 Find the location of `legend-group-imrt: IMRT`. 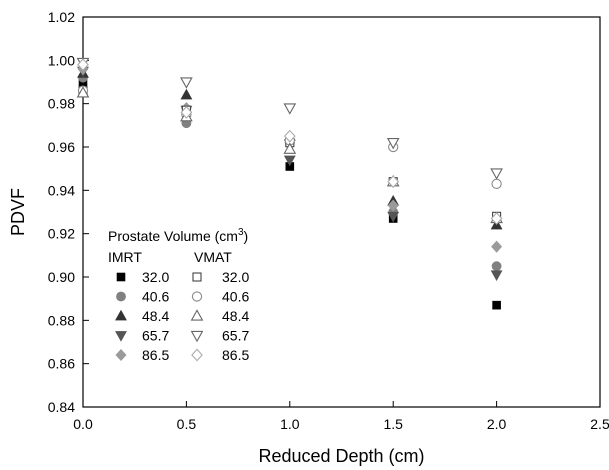

legend-group-imrt: IMRT is located at coordinates (125, 257).